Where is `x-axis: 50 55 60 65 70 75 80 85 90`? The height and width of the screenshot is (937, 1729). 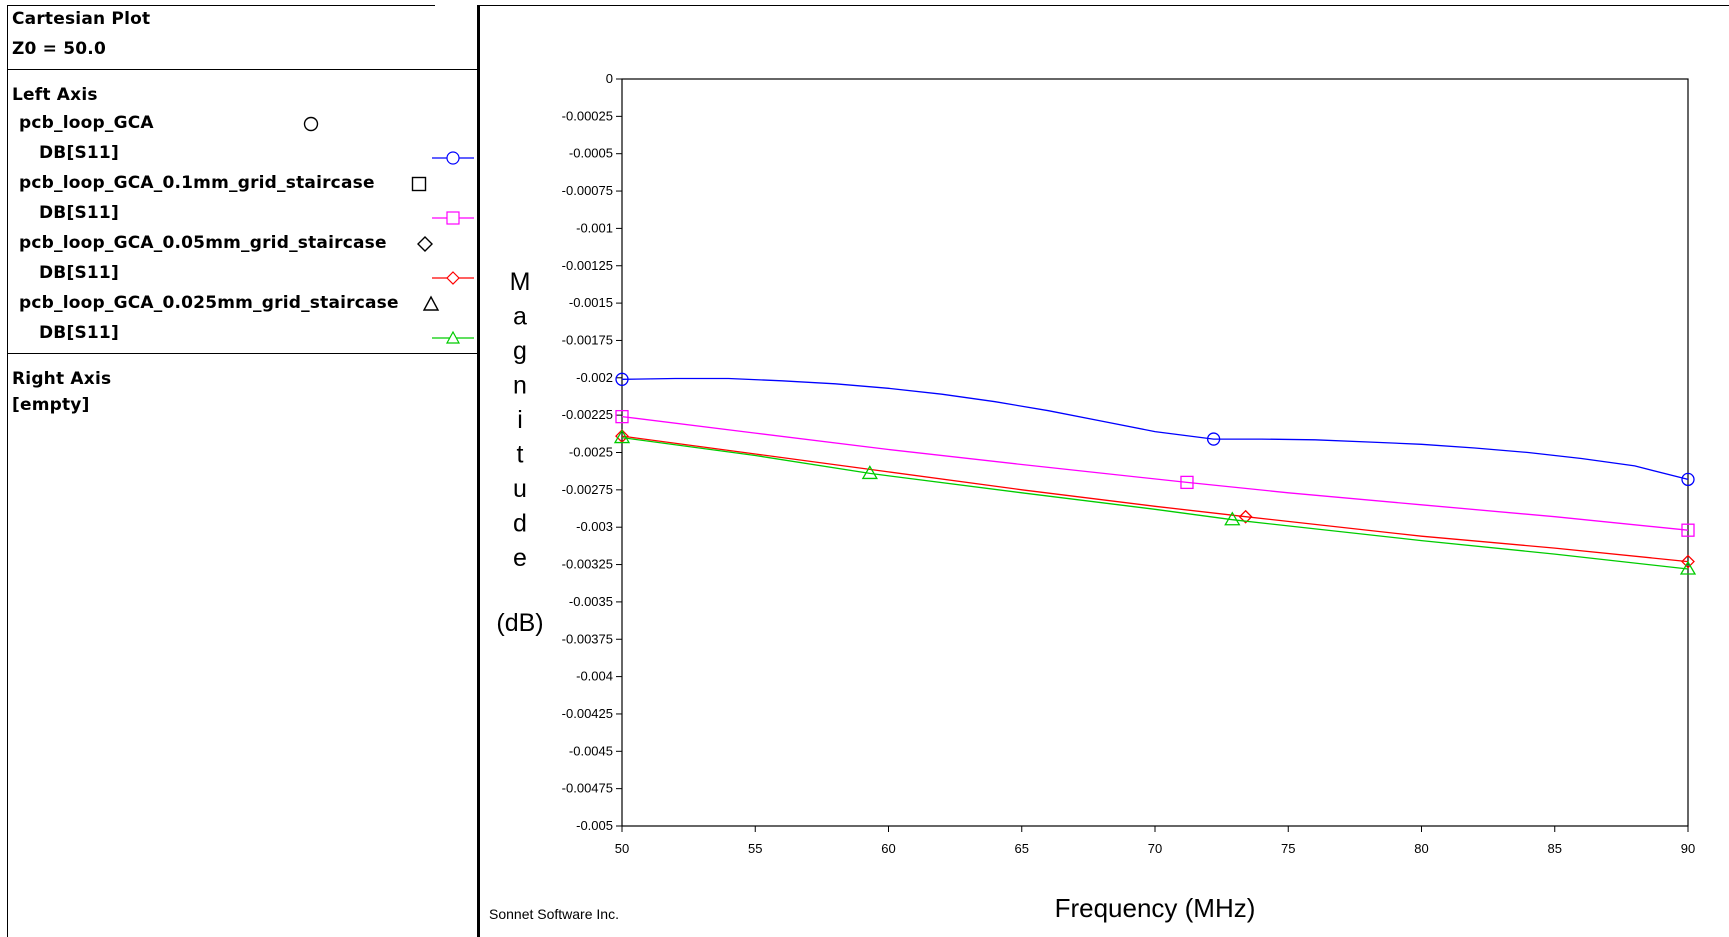
x-axis: 50 55 60 65 70 75 80 85 90 is located at coordinates (1155, 841).